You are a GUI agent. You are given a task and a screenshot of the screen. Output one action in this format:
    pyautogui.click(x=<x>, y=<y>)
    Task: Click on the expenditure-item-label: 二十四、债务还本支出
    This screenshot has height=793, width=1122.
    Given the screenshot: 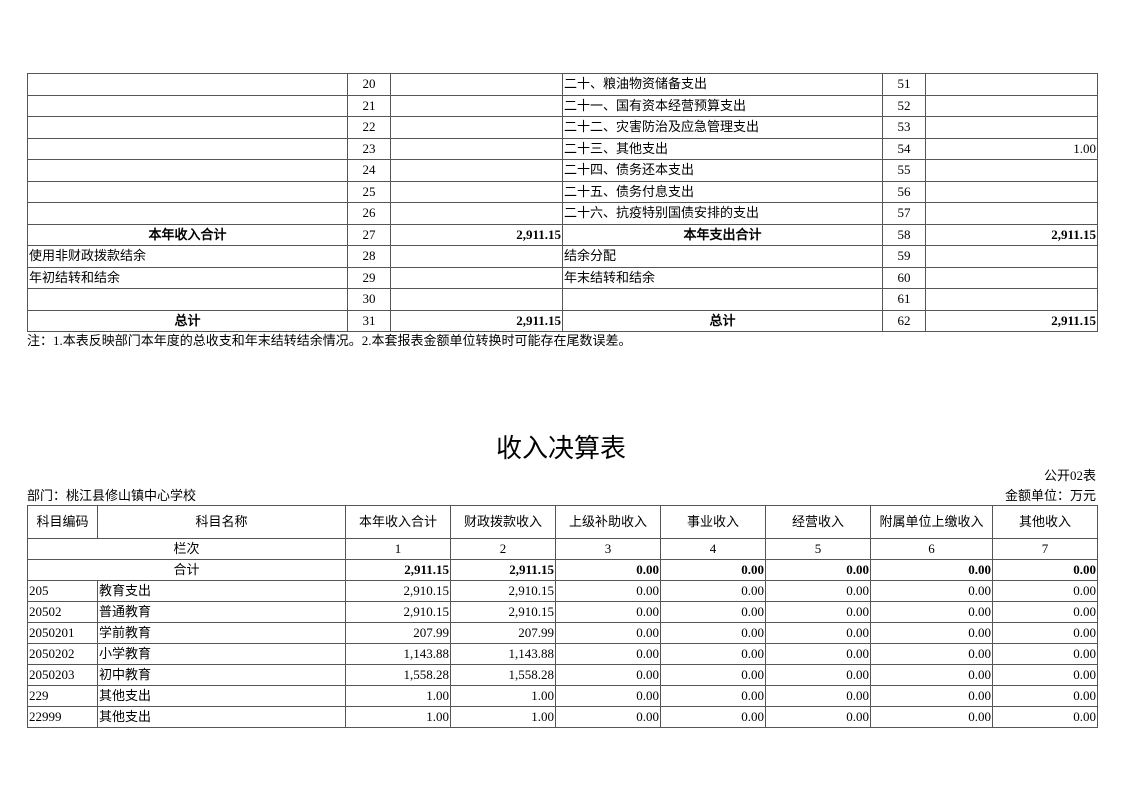 What is the action you would take?
    pyautogui.click(x=722, y=170)
    